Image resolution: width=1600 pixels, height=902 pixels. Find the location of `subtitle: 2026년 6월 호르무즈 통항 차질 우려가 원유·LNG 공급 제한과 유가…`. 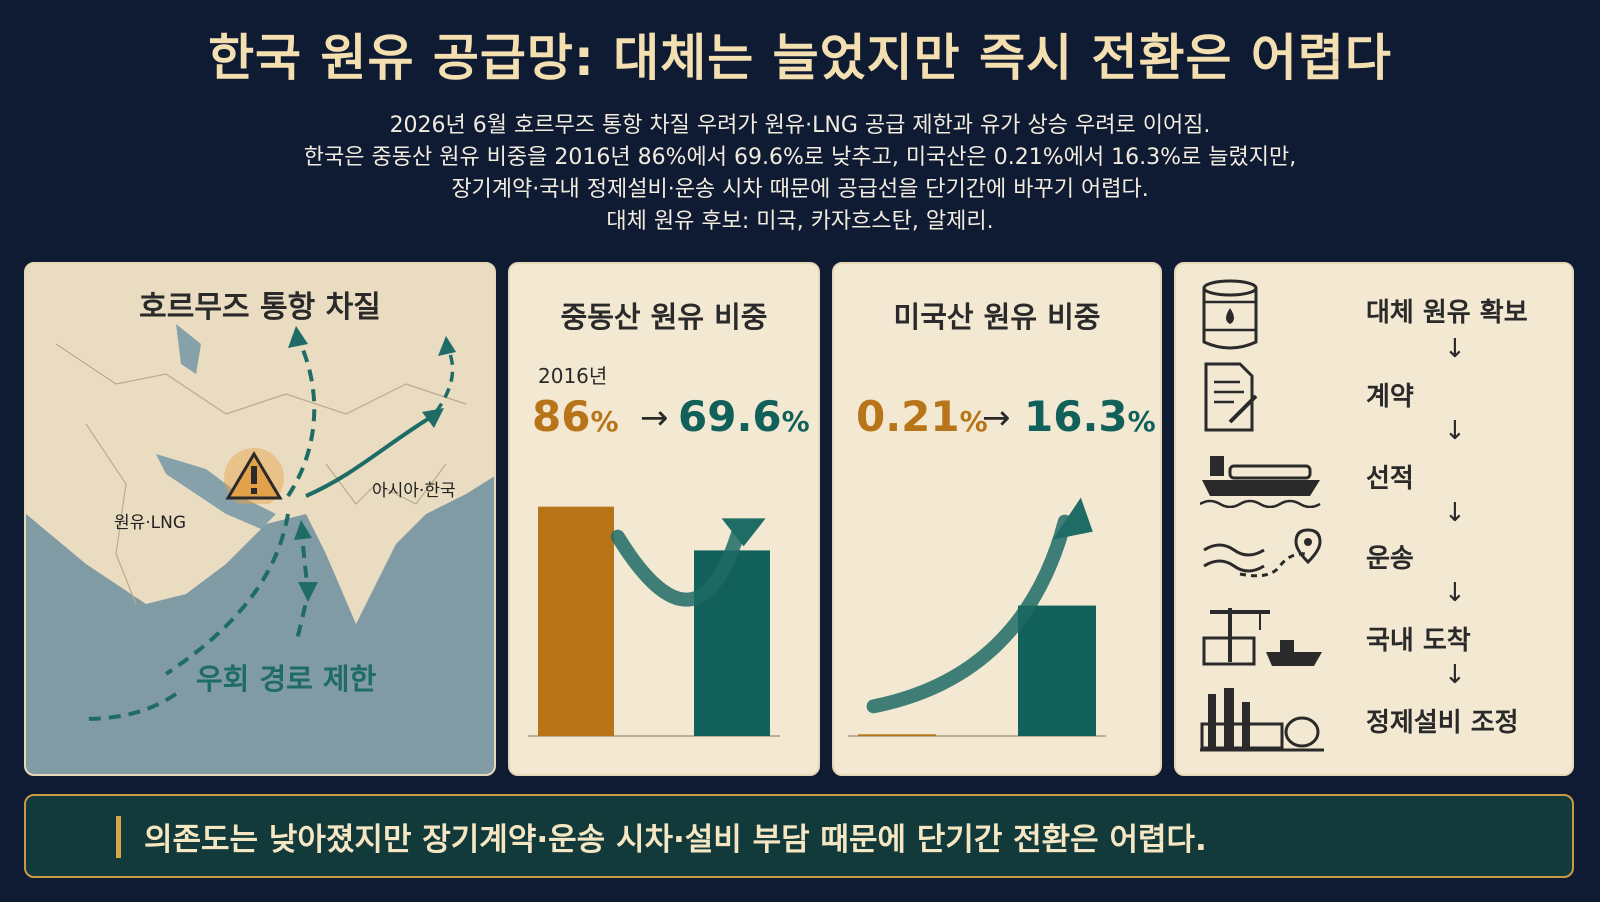

subtitle: 2026년 6월 호르무즈 통항 차질 우려가 원유·LNG 공급 제한과 유가… is located at coordinates (800, 174).